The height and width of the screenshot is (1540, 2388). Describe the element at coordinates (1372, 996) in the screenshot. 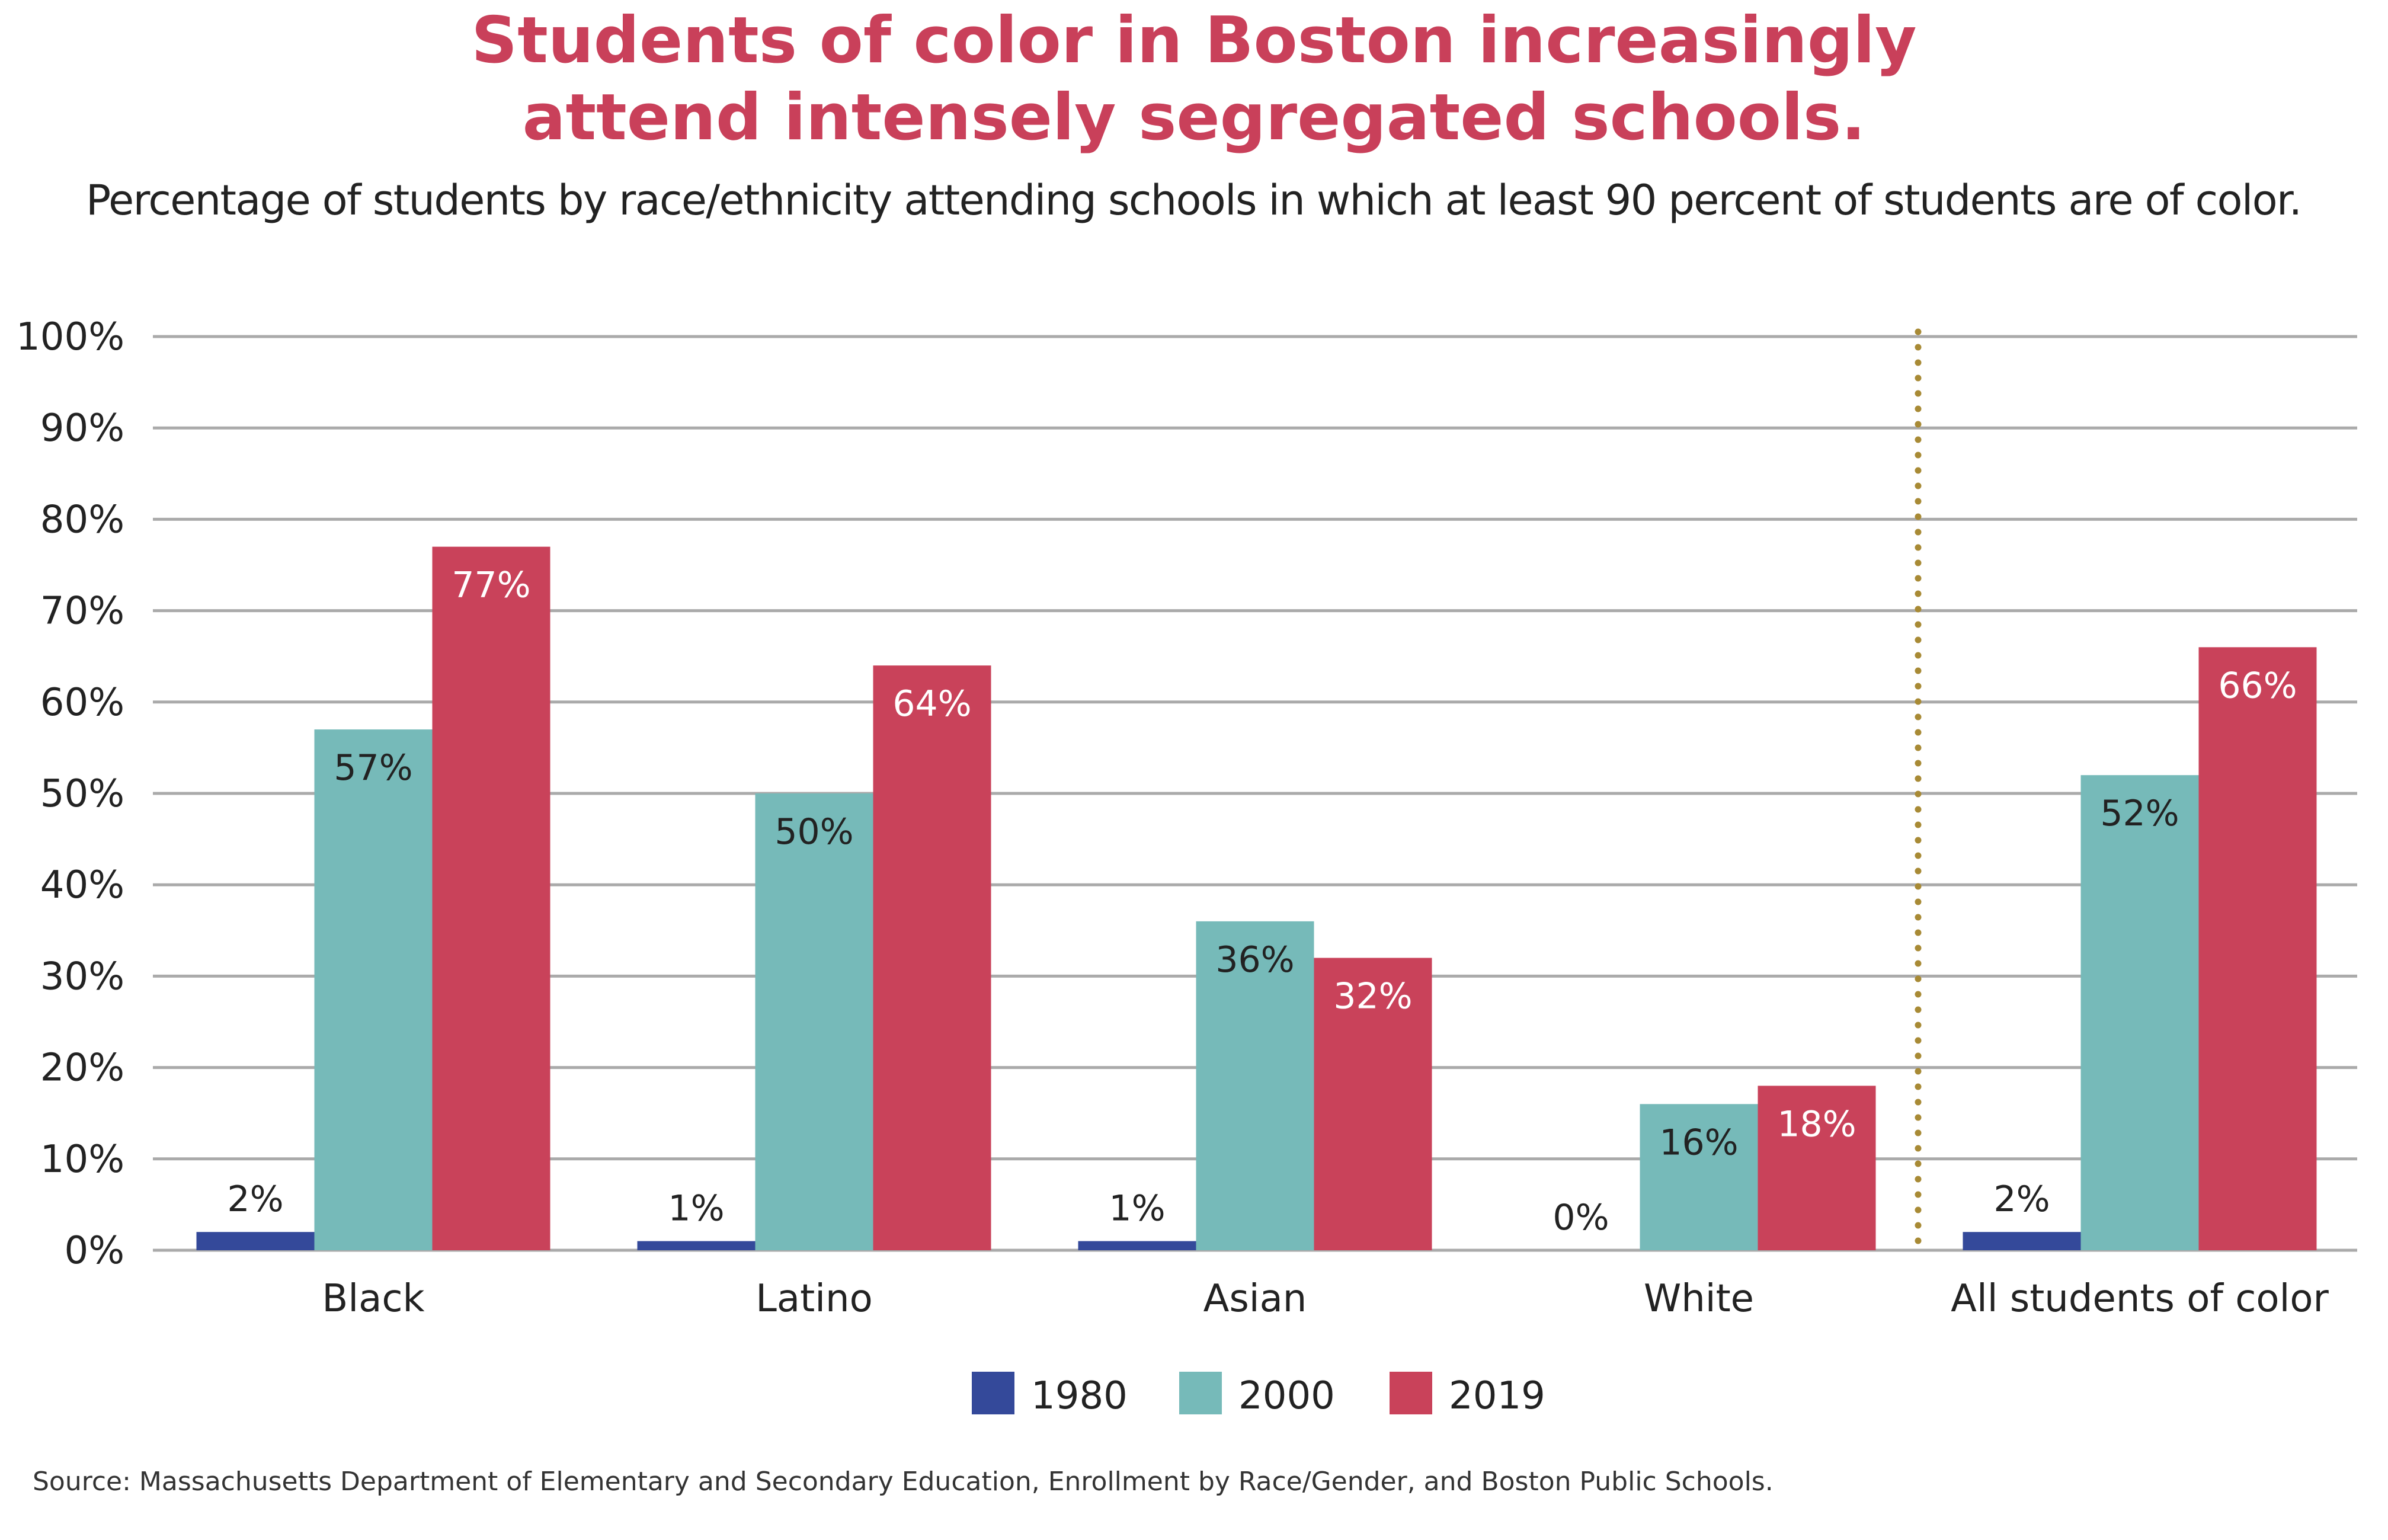

I see `data-label: 32%` at that location.